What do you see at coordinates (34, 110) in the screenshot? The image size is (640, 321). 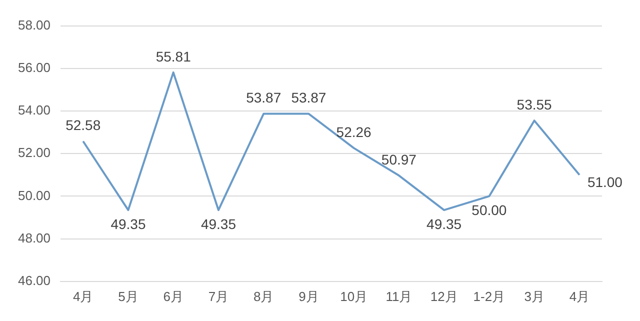 I see `y-tick-label: 54.00` at bounding box center [34, 110].